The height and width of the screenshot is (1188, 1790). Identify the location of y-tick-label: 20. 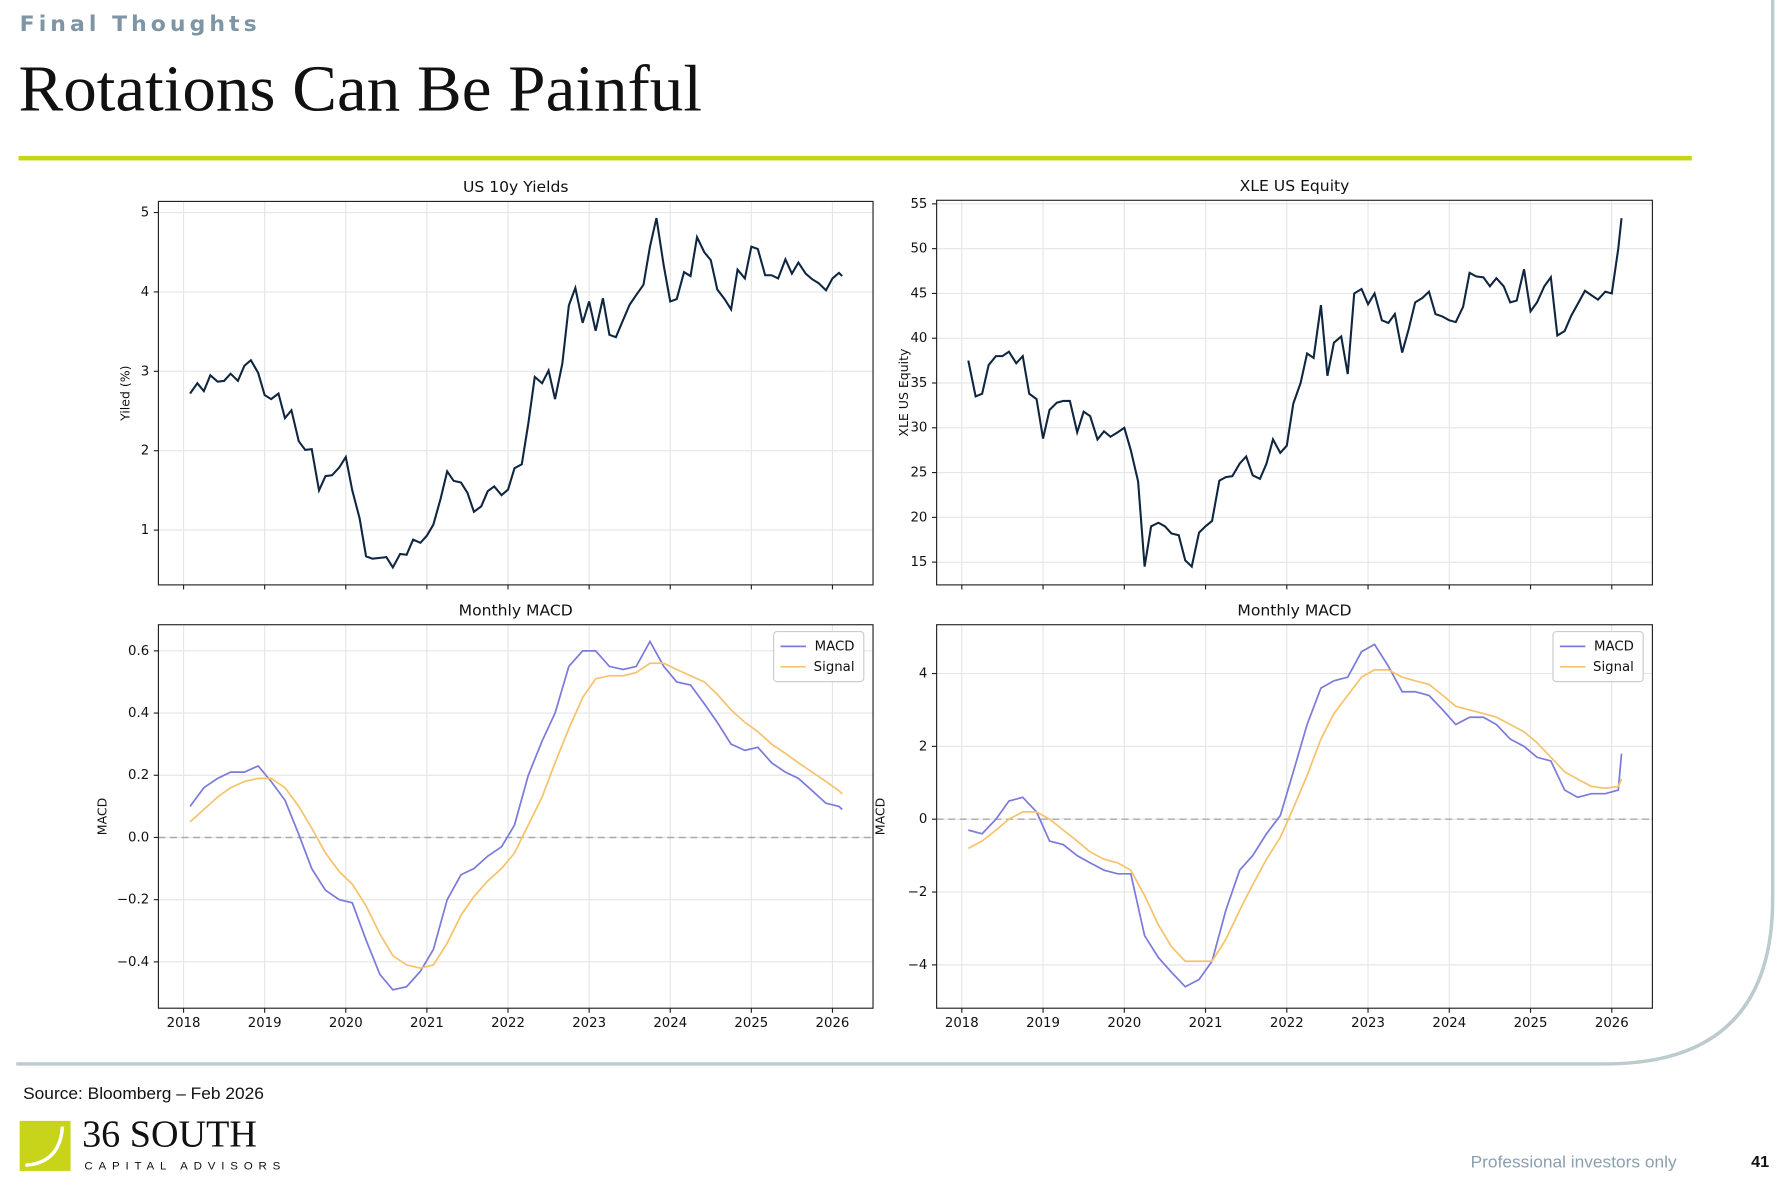
(918, 517).